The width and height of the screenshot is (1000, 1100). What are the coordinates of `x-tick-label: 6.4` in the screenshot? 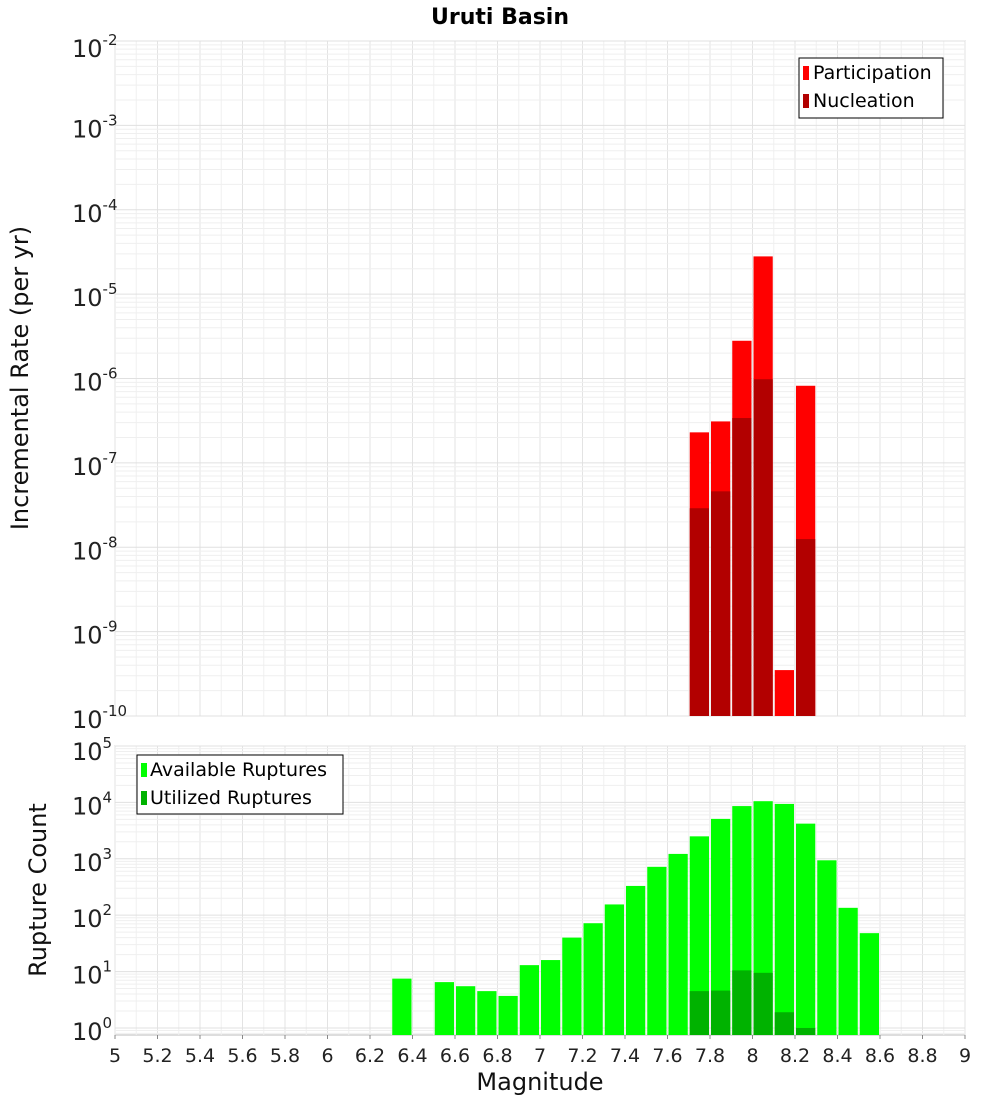 It's located at (412, 1056).